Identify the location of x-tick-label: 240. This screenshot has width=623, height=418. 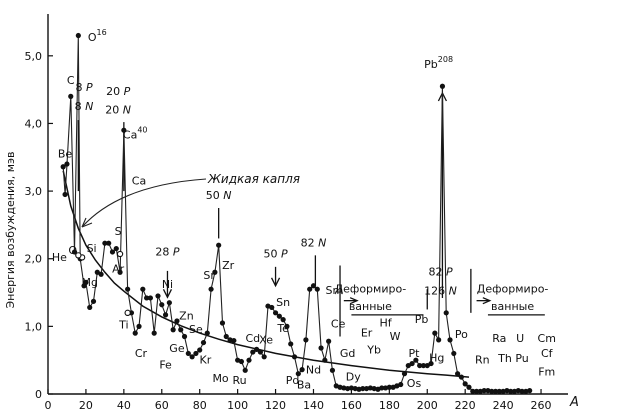
(503, 405).